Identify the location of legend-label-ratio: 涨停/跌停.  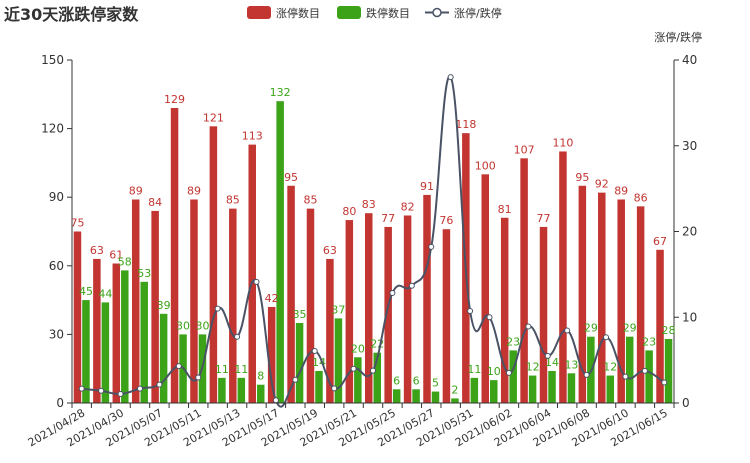
(478, 13).